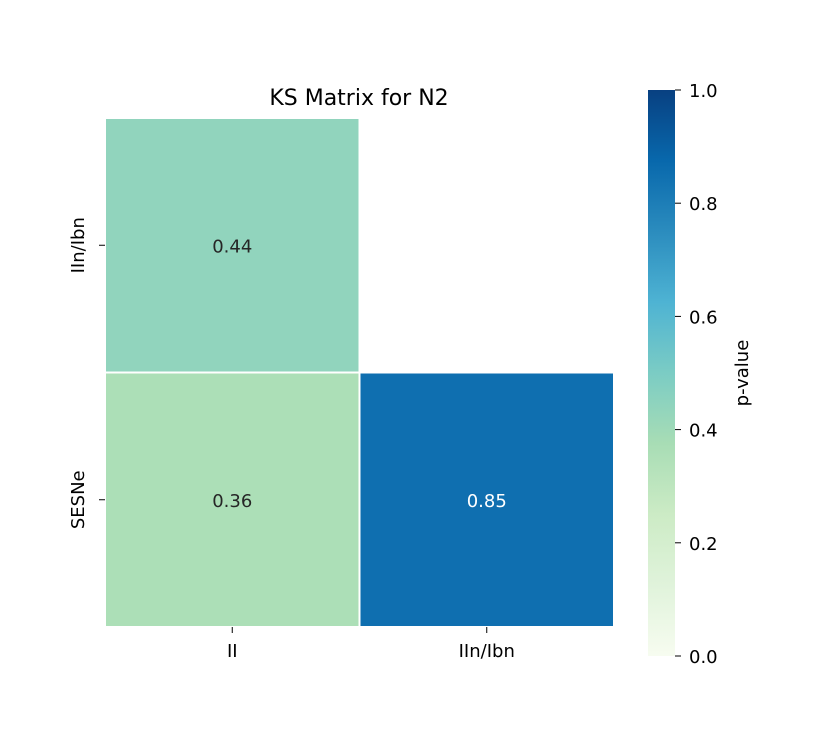 This screenshot has width=825, height=750. I want to click on x-tick-label: IIn/Ibn, so click(487, 651).